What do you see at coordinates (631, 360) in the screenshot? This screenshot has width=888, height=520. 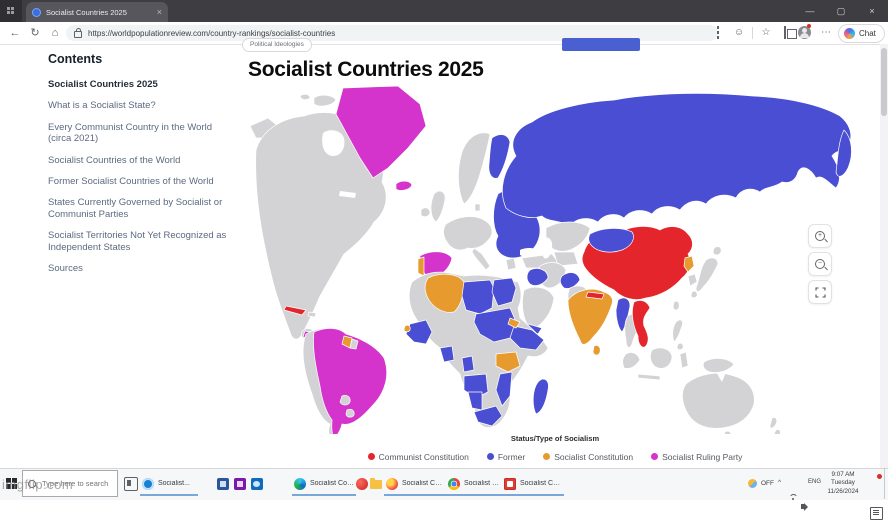 I see `region-sumatra` at bounding box center [631, 360].